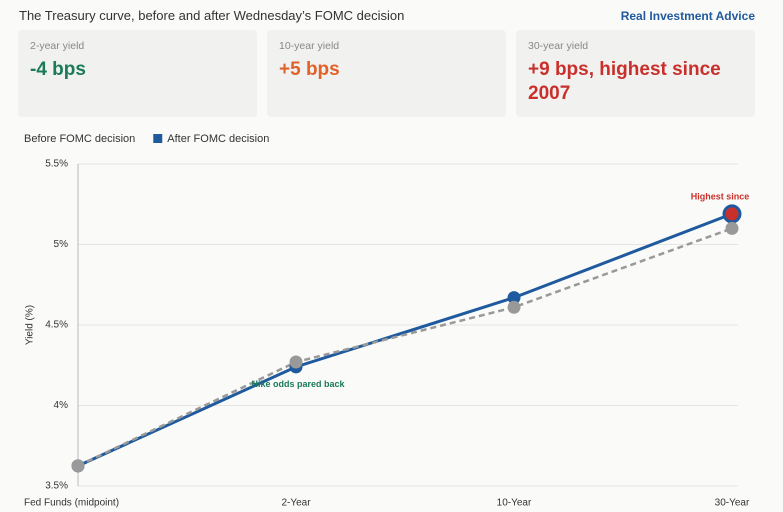 This screenshot has height=512, width=783. Describe the element at coordinates (79, 139) in the screenshot. I see `legend-label: Before FOMC decision` at that location.